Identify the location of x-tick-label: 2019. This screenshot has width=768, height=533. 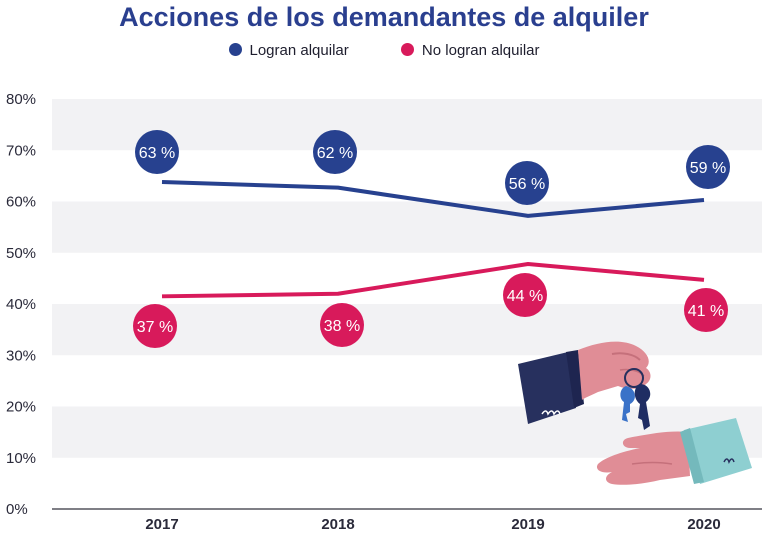
(527, 524).